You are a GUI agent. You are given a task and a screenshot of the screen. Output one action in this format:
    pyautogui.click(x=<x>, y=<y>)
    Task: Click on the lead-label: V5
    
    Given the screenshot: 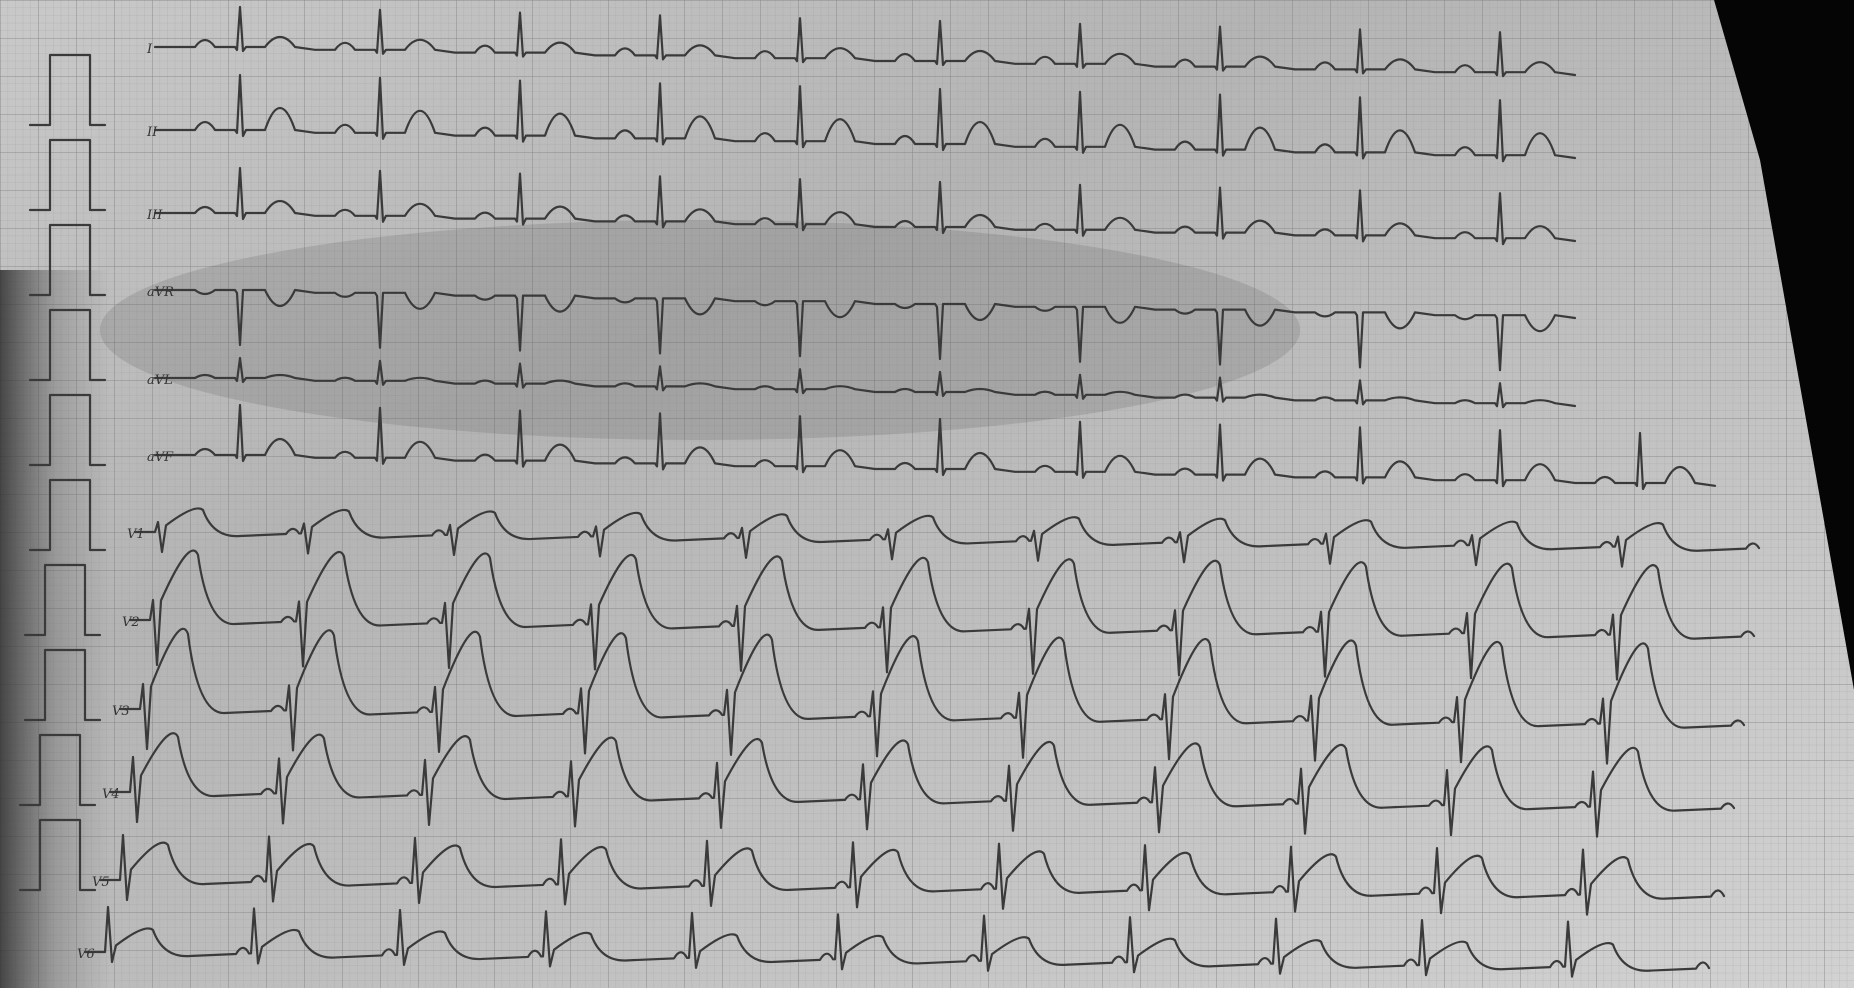 What is the action you would take?
    pyautogui.click(x=101, y=882)
    